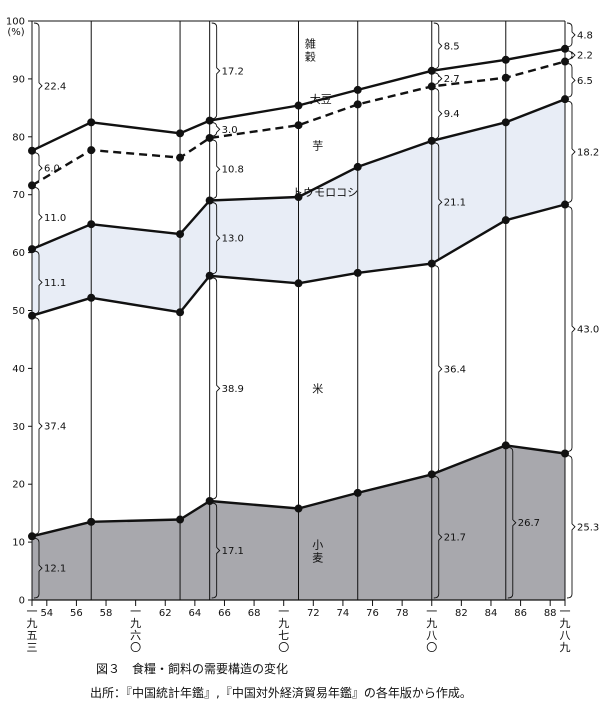 This screenshot has height=710, width=600. I want to click on point-wheat-1963, so click(180, 519).